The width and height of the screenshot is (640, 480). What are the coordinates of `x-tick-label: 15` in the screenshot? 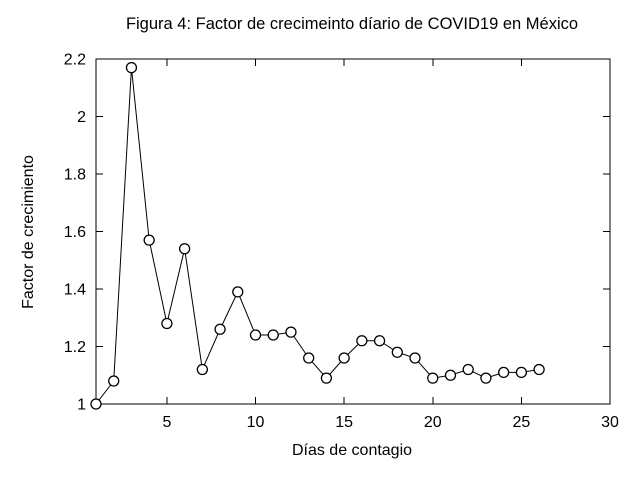 It's located at (344, 422).